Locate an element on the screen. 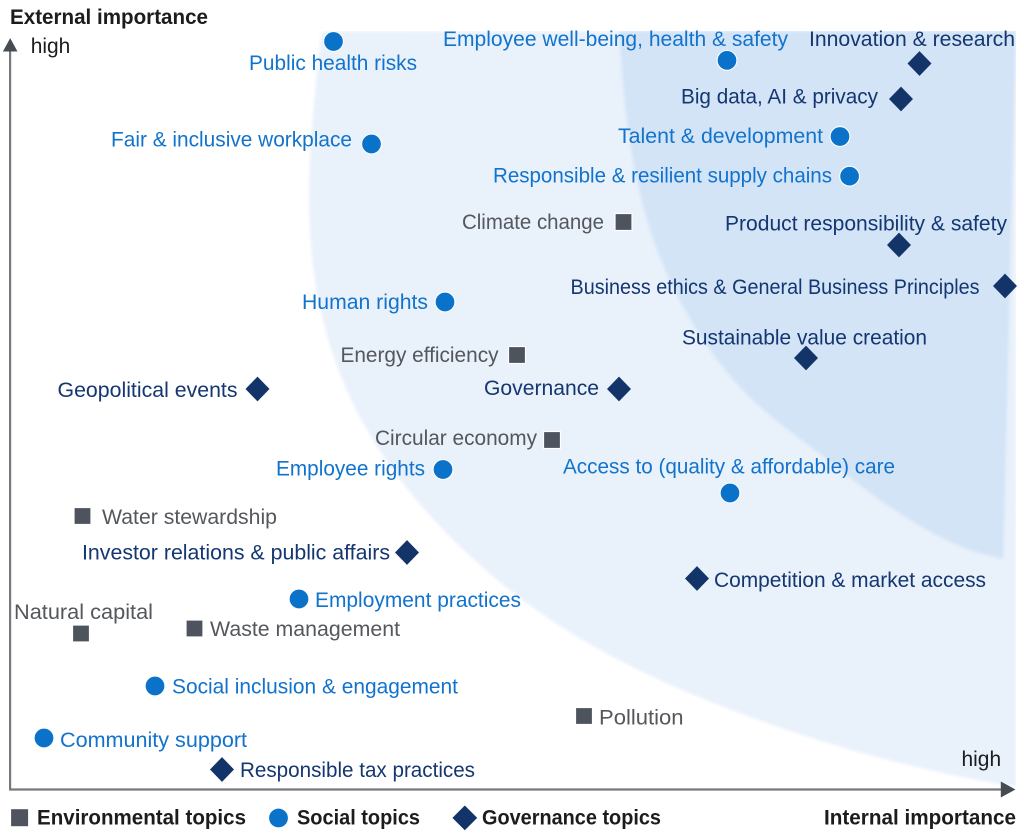 The height and width of the screenshot is (836, 1024). svg-text: Water stewardship is located at coordinates (189, 517).